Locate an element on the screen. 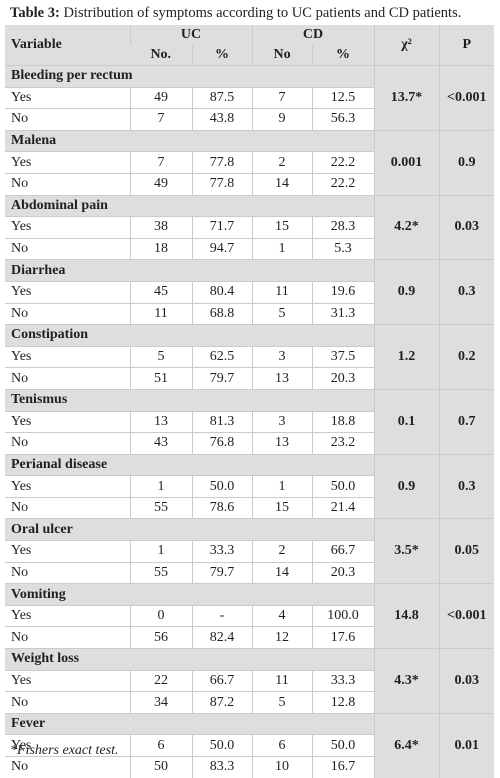 The image size is (500, 778). cd-percent: 16.7 is located at coordinates (343, 766).